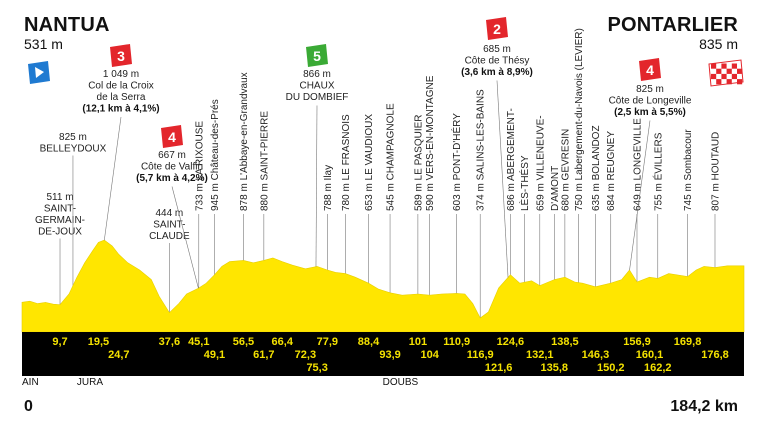 This screenshot has width=760, height=427. What do you see at coordinates (650, 101) in the screenshot?
I see `climb-label: Côte de Longeville` at bounding box center [650, 101].